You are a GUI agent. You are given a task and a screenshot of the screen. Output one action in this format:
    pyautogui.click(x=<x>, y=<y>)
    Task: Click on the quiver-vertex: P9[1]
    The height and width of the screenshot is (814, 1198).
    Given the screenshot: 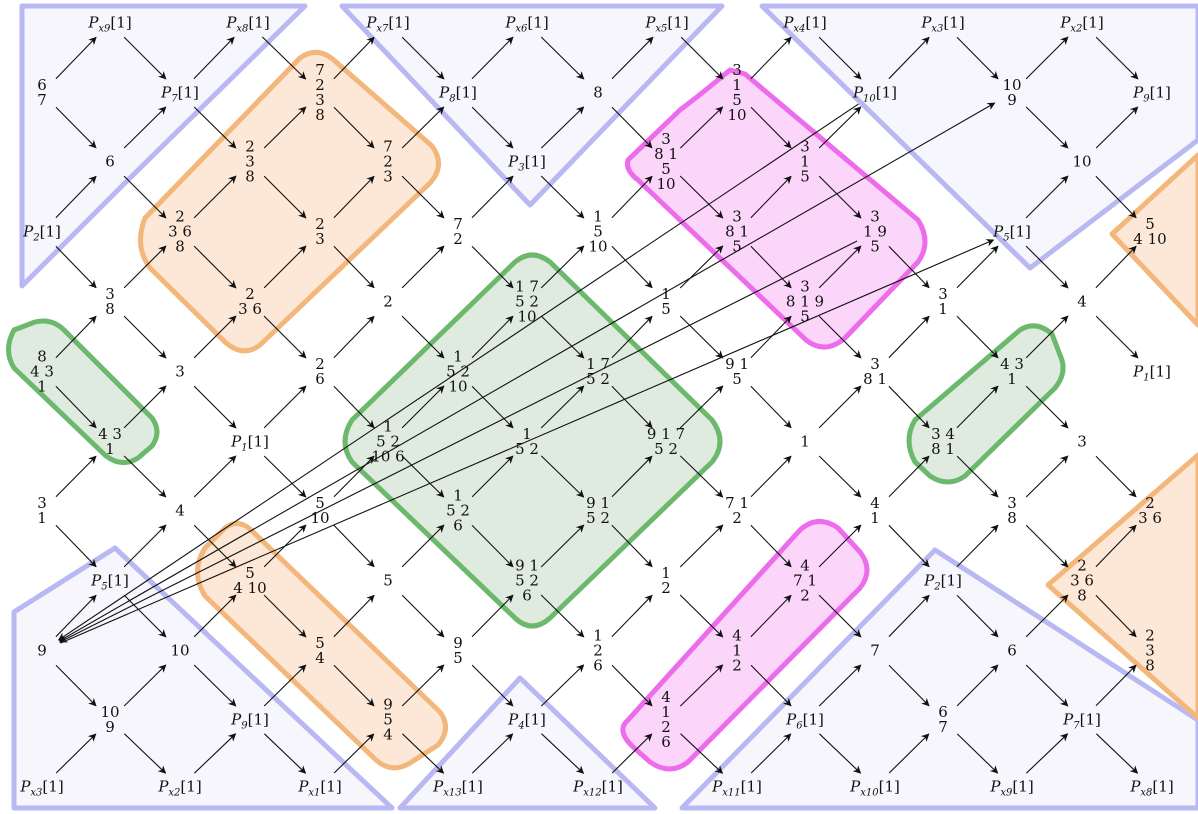 What is the action you would take?
    pyautogui.click(x=1152, y=94)
    